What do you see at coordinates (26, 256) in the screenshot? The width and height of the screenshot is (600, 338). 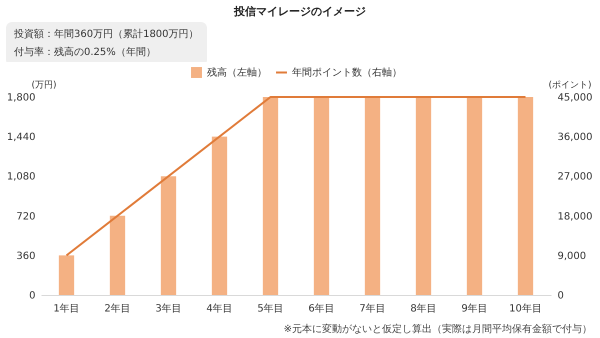 I see `y-tick-label: 360` at bounding box center [26, 256].